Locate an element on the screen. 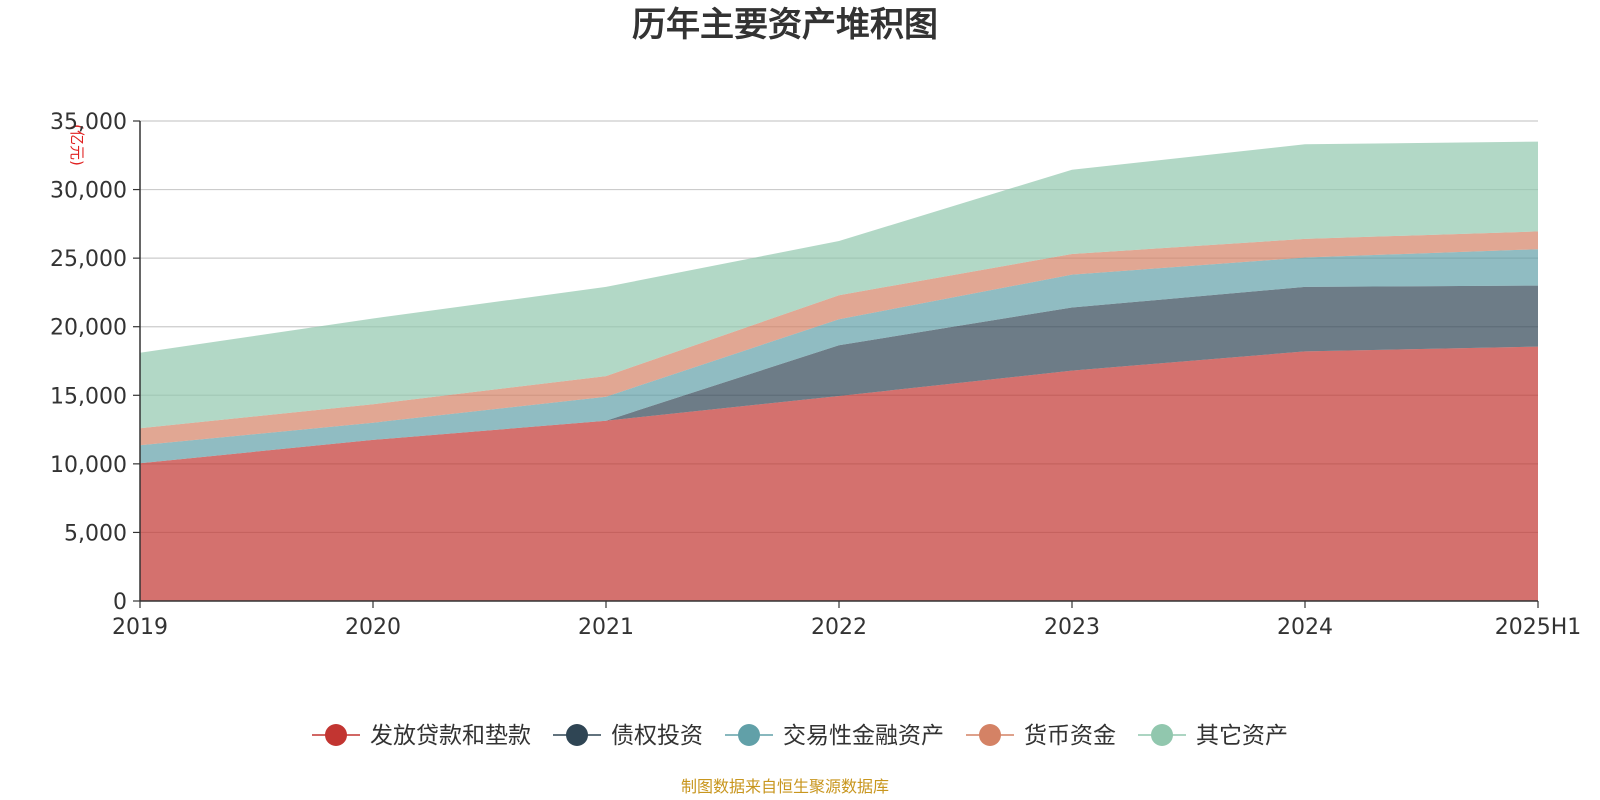  legend-item-1: 发放贷款和垫款 is located at coordinates (421, 736).